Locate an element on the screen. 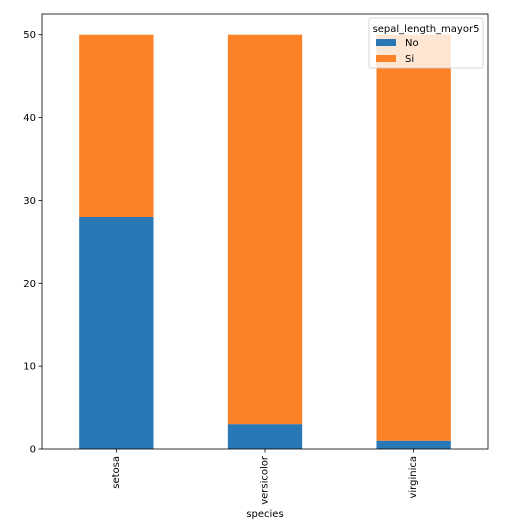 The height and width of the screenshot is (523, 508). bar-no-virginica is located at coordinates (413, 444).